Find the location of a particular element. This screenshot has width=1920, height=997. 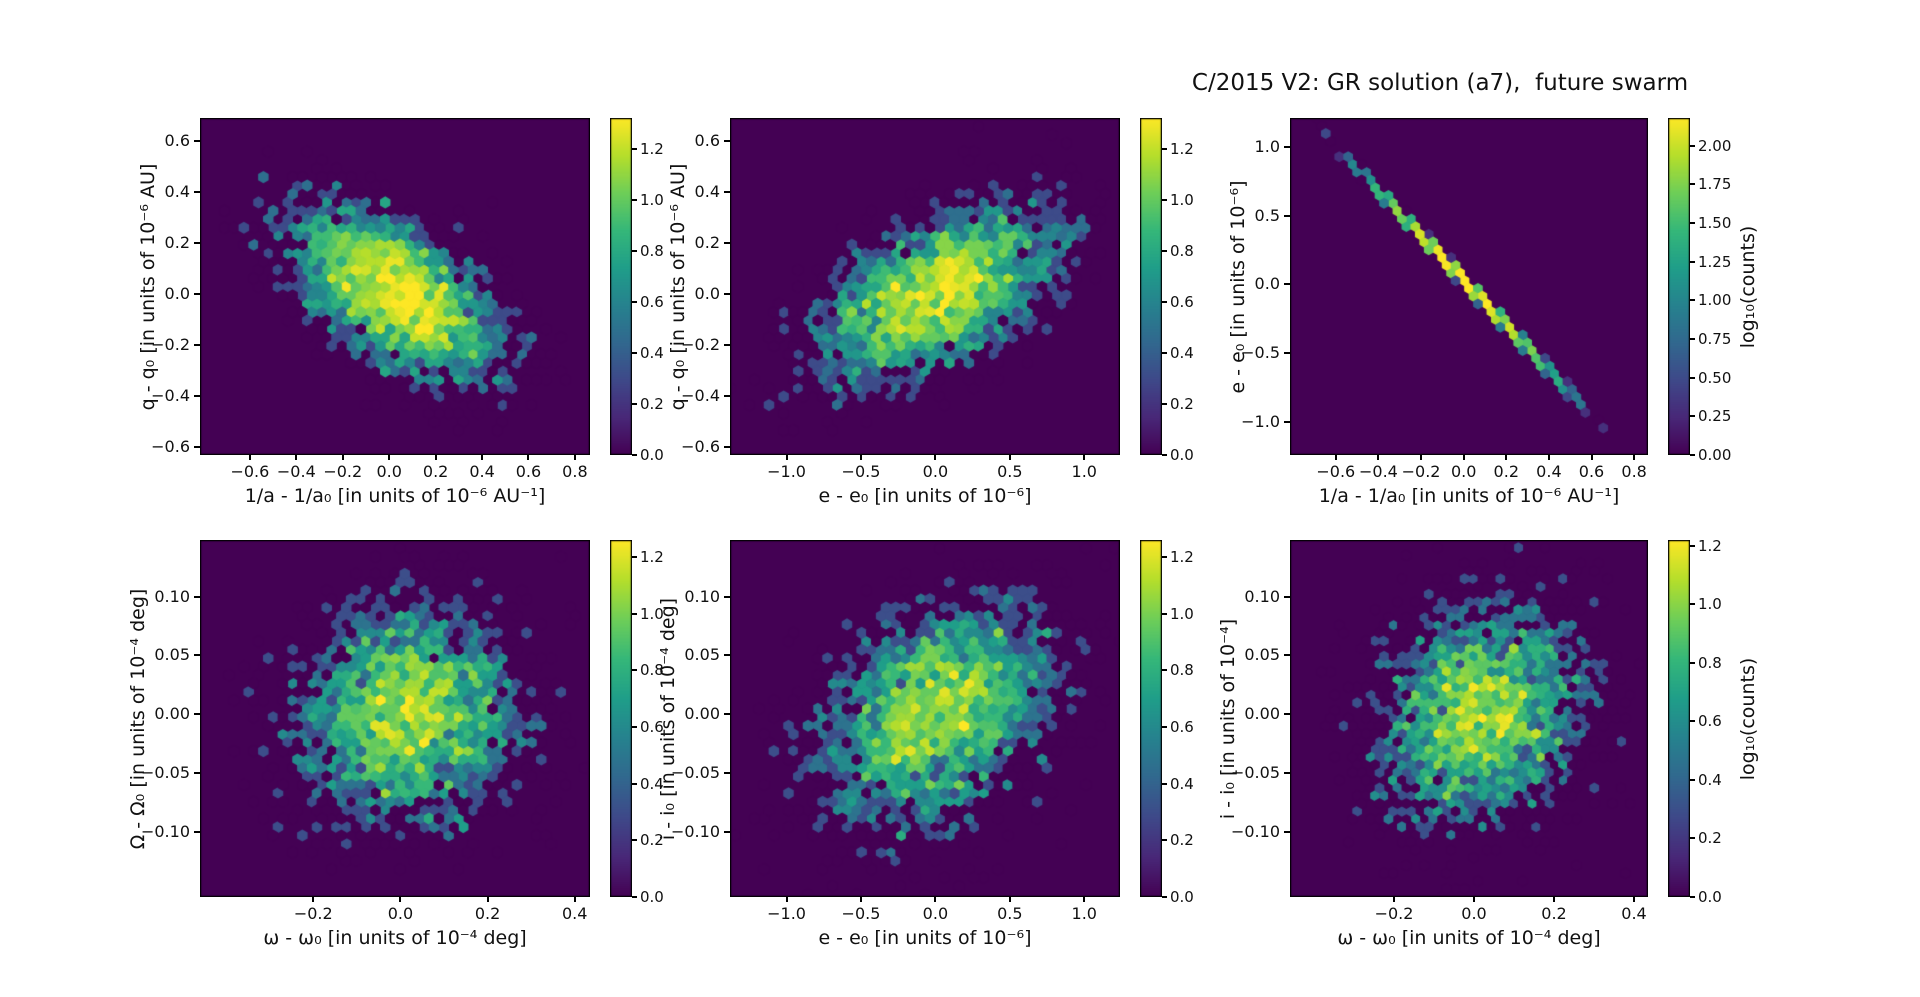

y-tick-label: 0.4 is located at coordinates (177, 192).